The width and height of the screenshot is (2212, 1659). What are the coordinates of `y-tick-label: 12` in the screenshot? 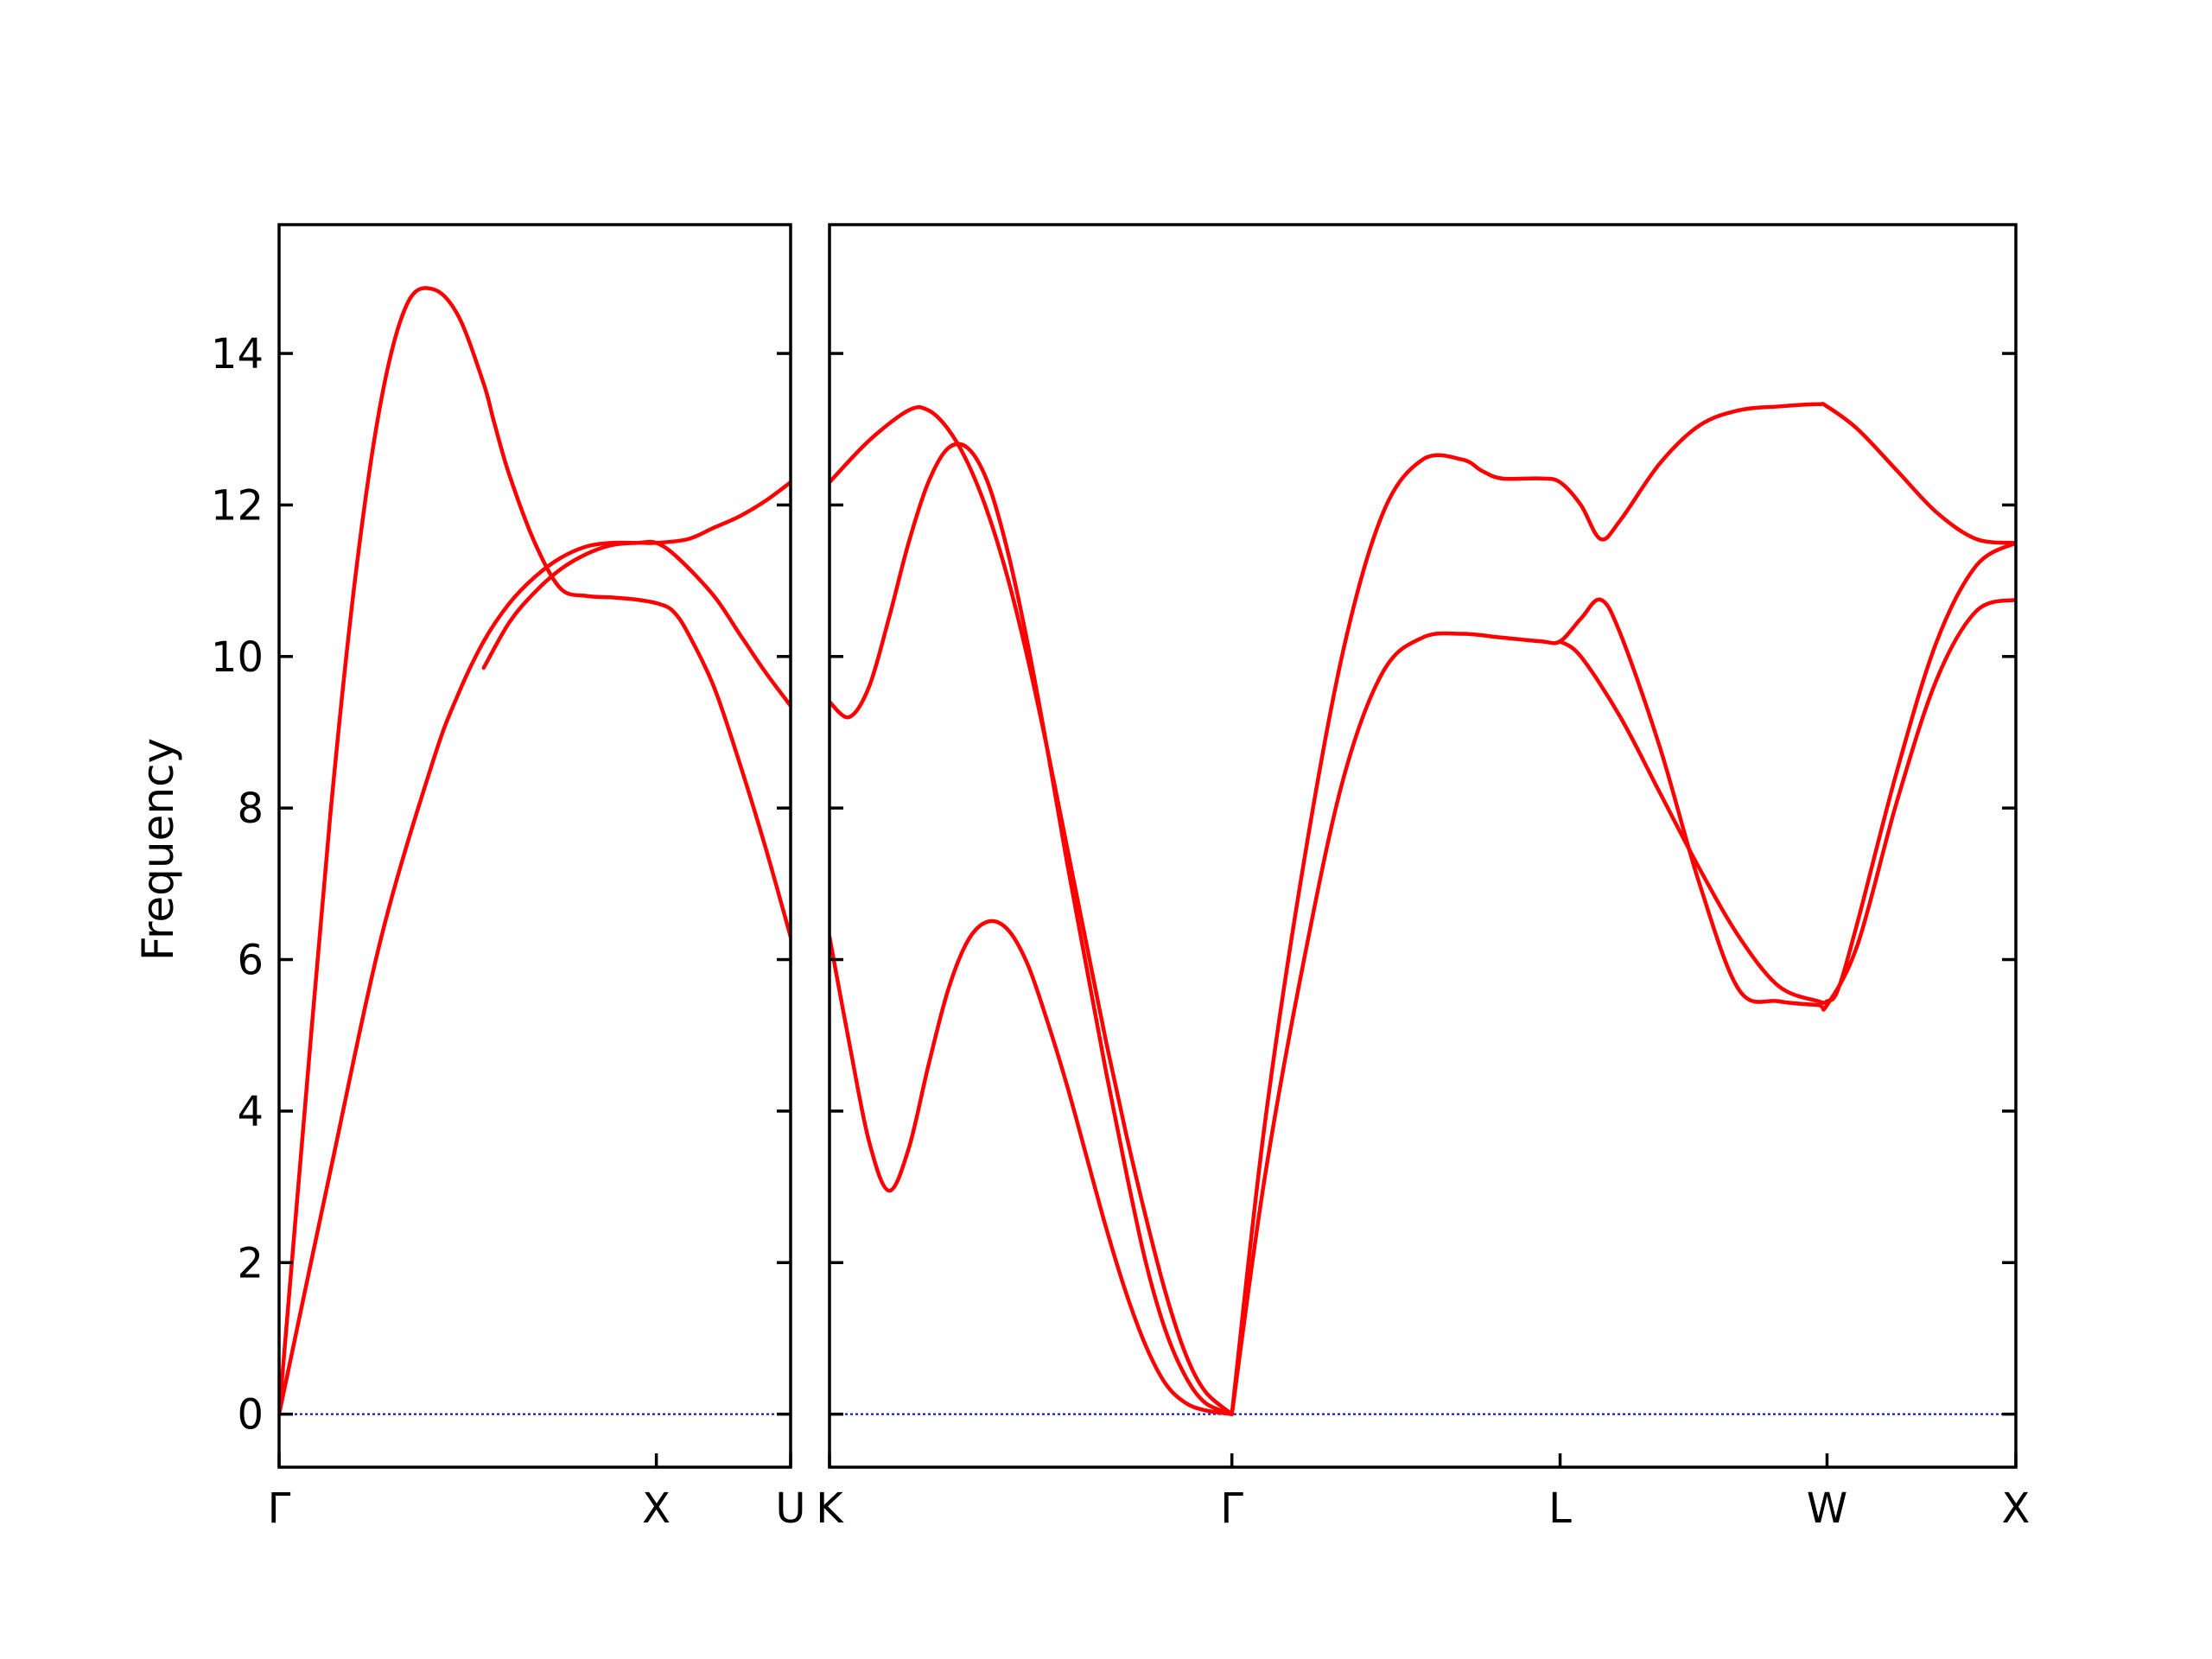 It's located at (237, 506).